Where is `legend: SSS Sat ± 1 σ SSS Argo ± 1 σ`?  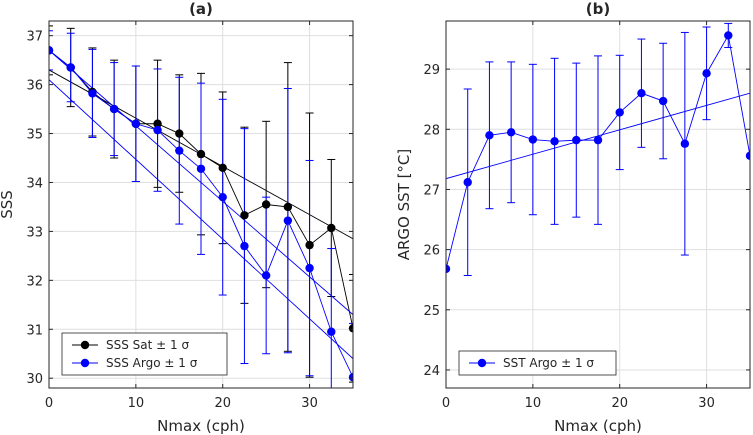 legend: SSS Sat ± 1 σ SSS Argo ± 1 σ is located at coordinates (144, 354).